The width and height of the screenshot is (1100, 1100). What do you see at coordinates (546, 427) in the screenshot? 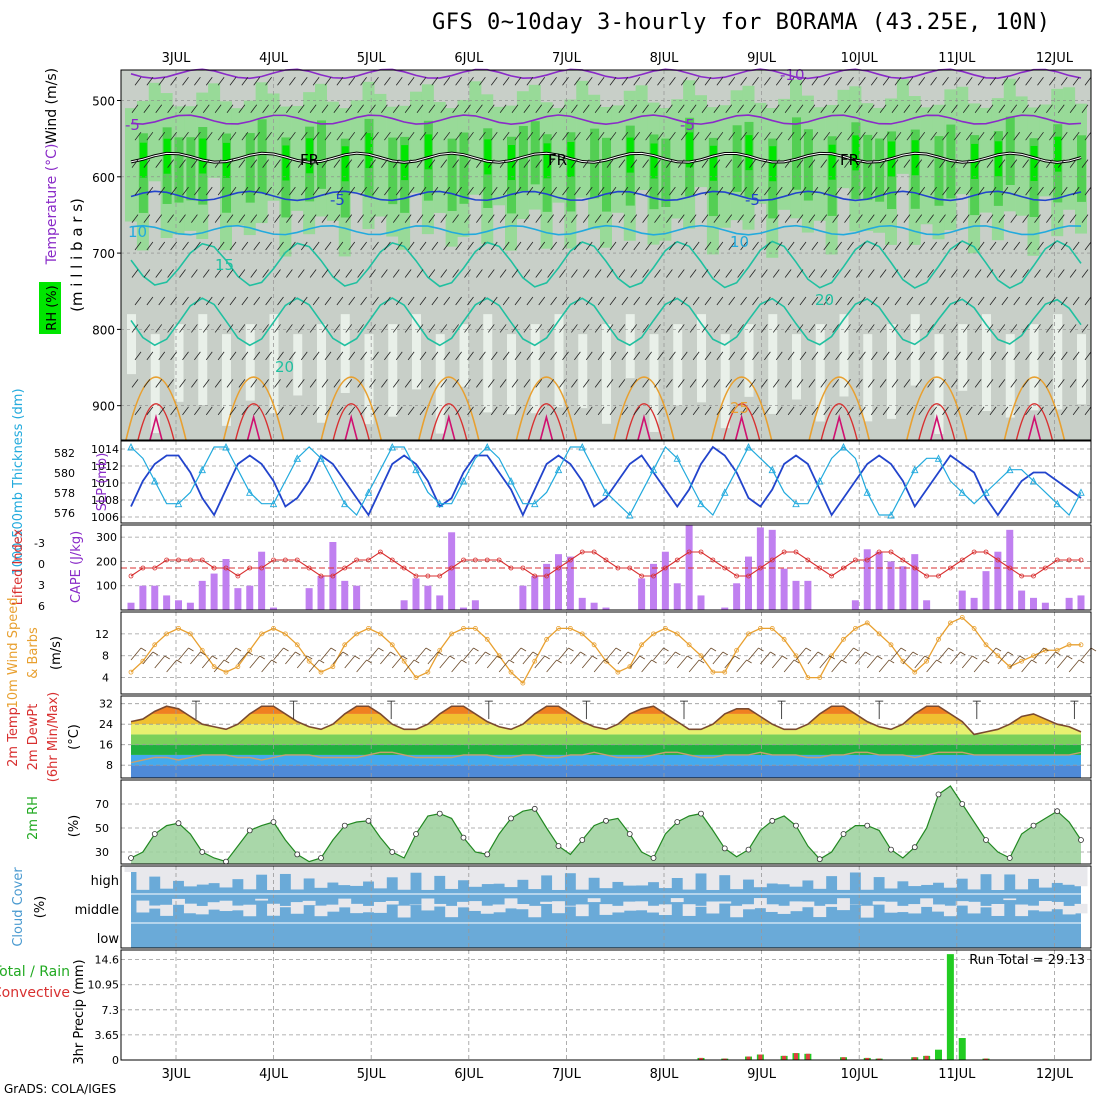
I see `isotherm-35-arc` at bounding box center [546, 427].